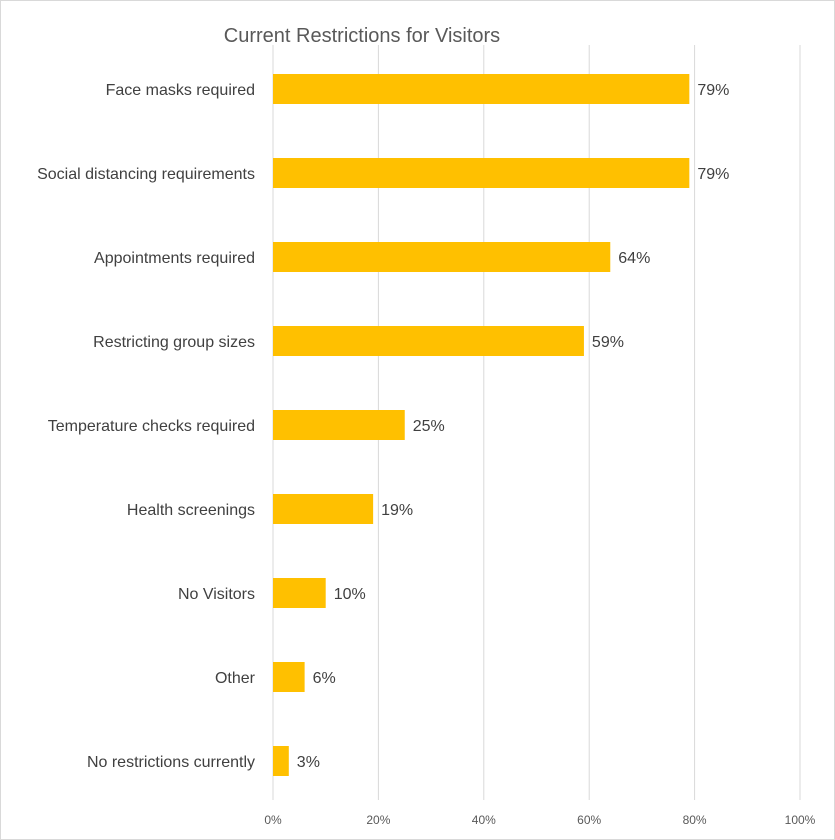 This screenshot has width=835, height=840. Describe the element at coordinates (180, 90) in the screenshot. I see `category-label: Face masks required` at that location.